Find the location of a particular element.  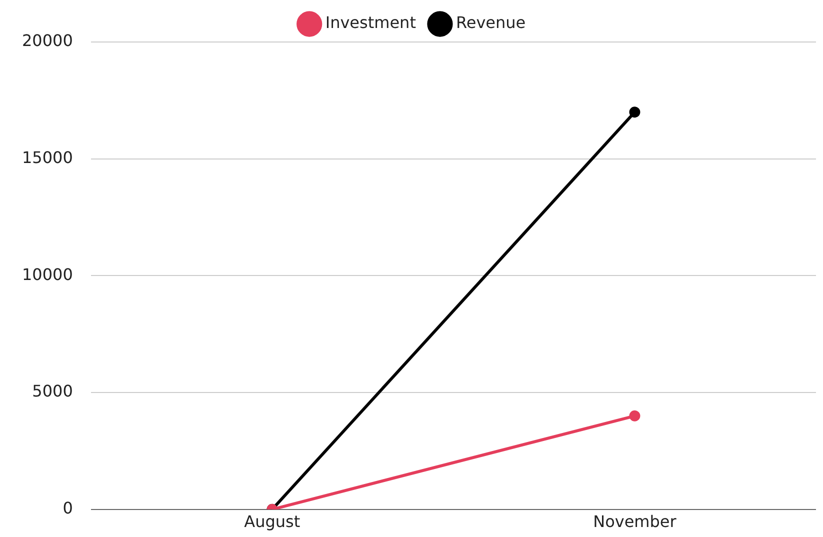

legend-label: Revenue is located at coordinates (491, 22).